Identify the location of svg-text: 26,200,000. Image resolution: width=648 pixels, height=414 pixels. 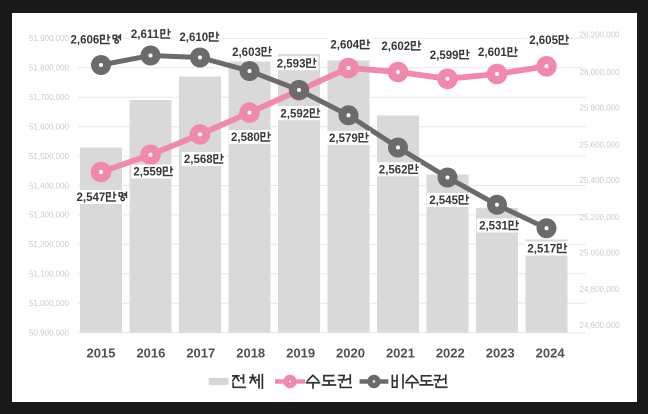
(600, 34).